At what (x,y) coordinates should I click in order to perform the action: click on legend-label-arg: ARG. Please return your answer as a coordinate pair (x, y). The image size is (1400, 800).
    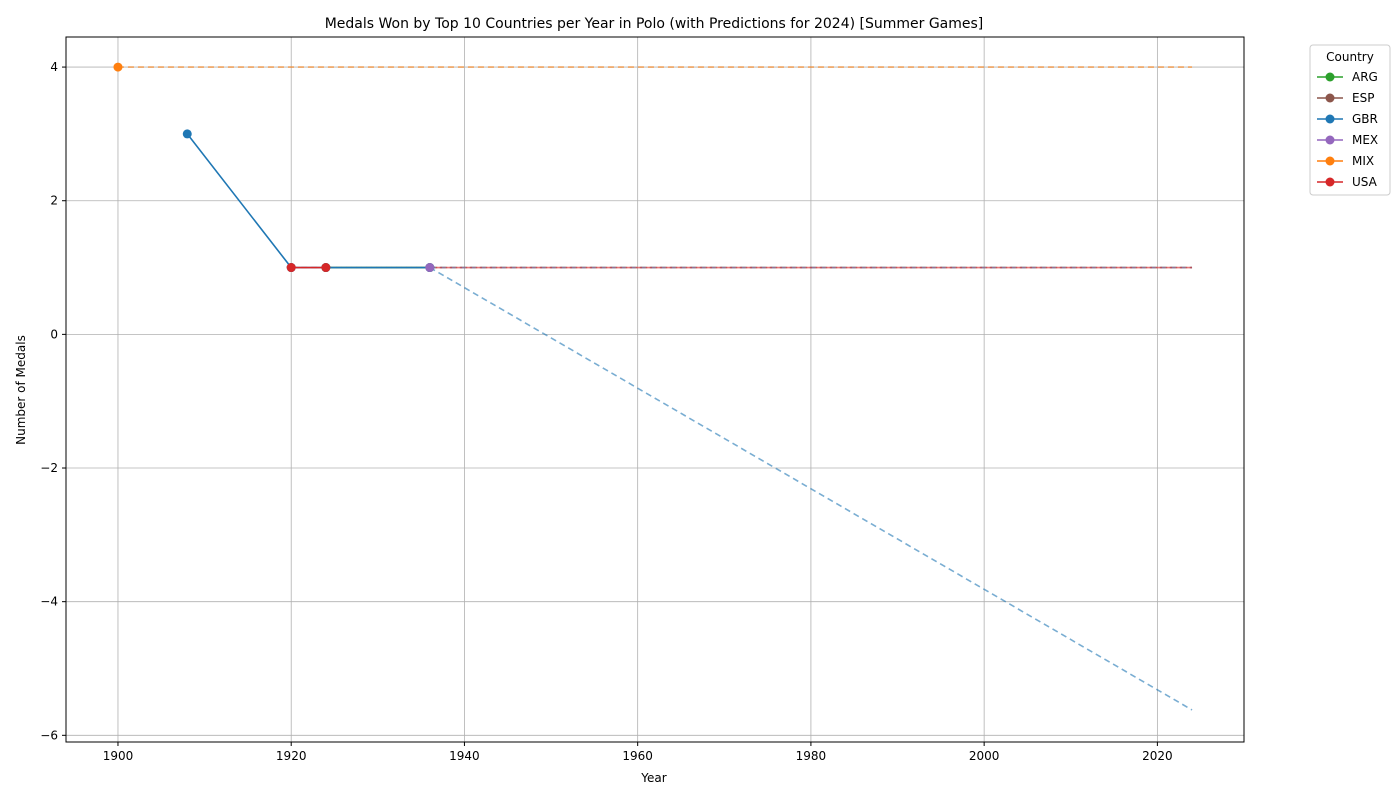
    Looking at the image, I should click on (1365, 77).